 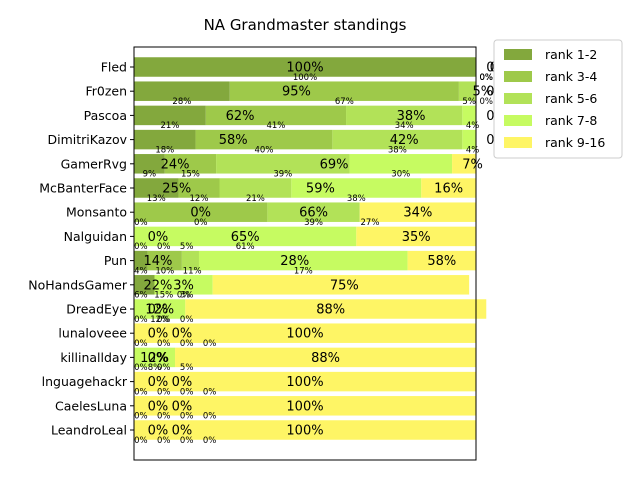 What do you see at coordinates (164, 271) in the screenshot?
I see `bar-label-sub: 10%` at bounding box center [164, 271].